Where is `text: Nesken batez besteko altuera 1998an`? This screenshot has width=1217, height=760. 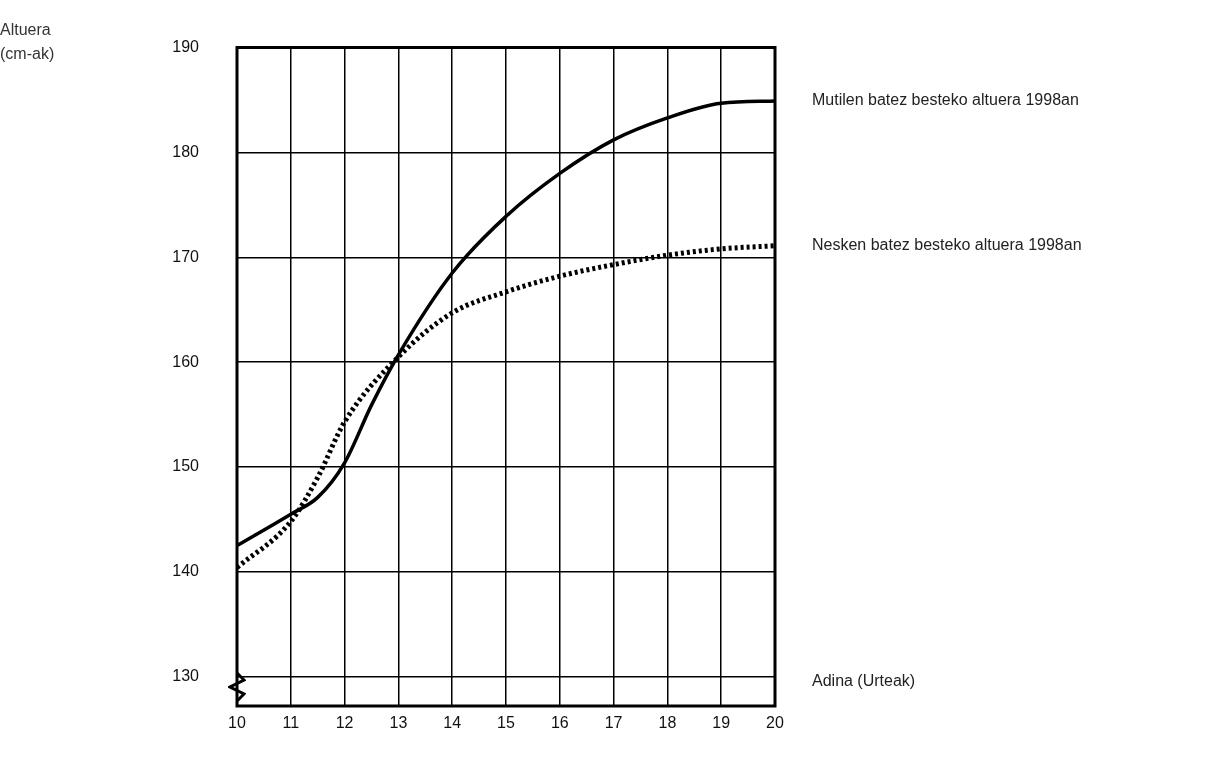 text: Nesken batez besteko altuera 1998an is located at coordinates (947, 245).